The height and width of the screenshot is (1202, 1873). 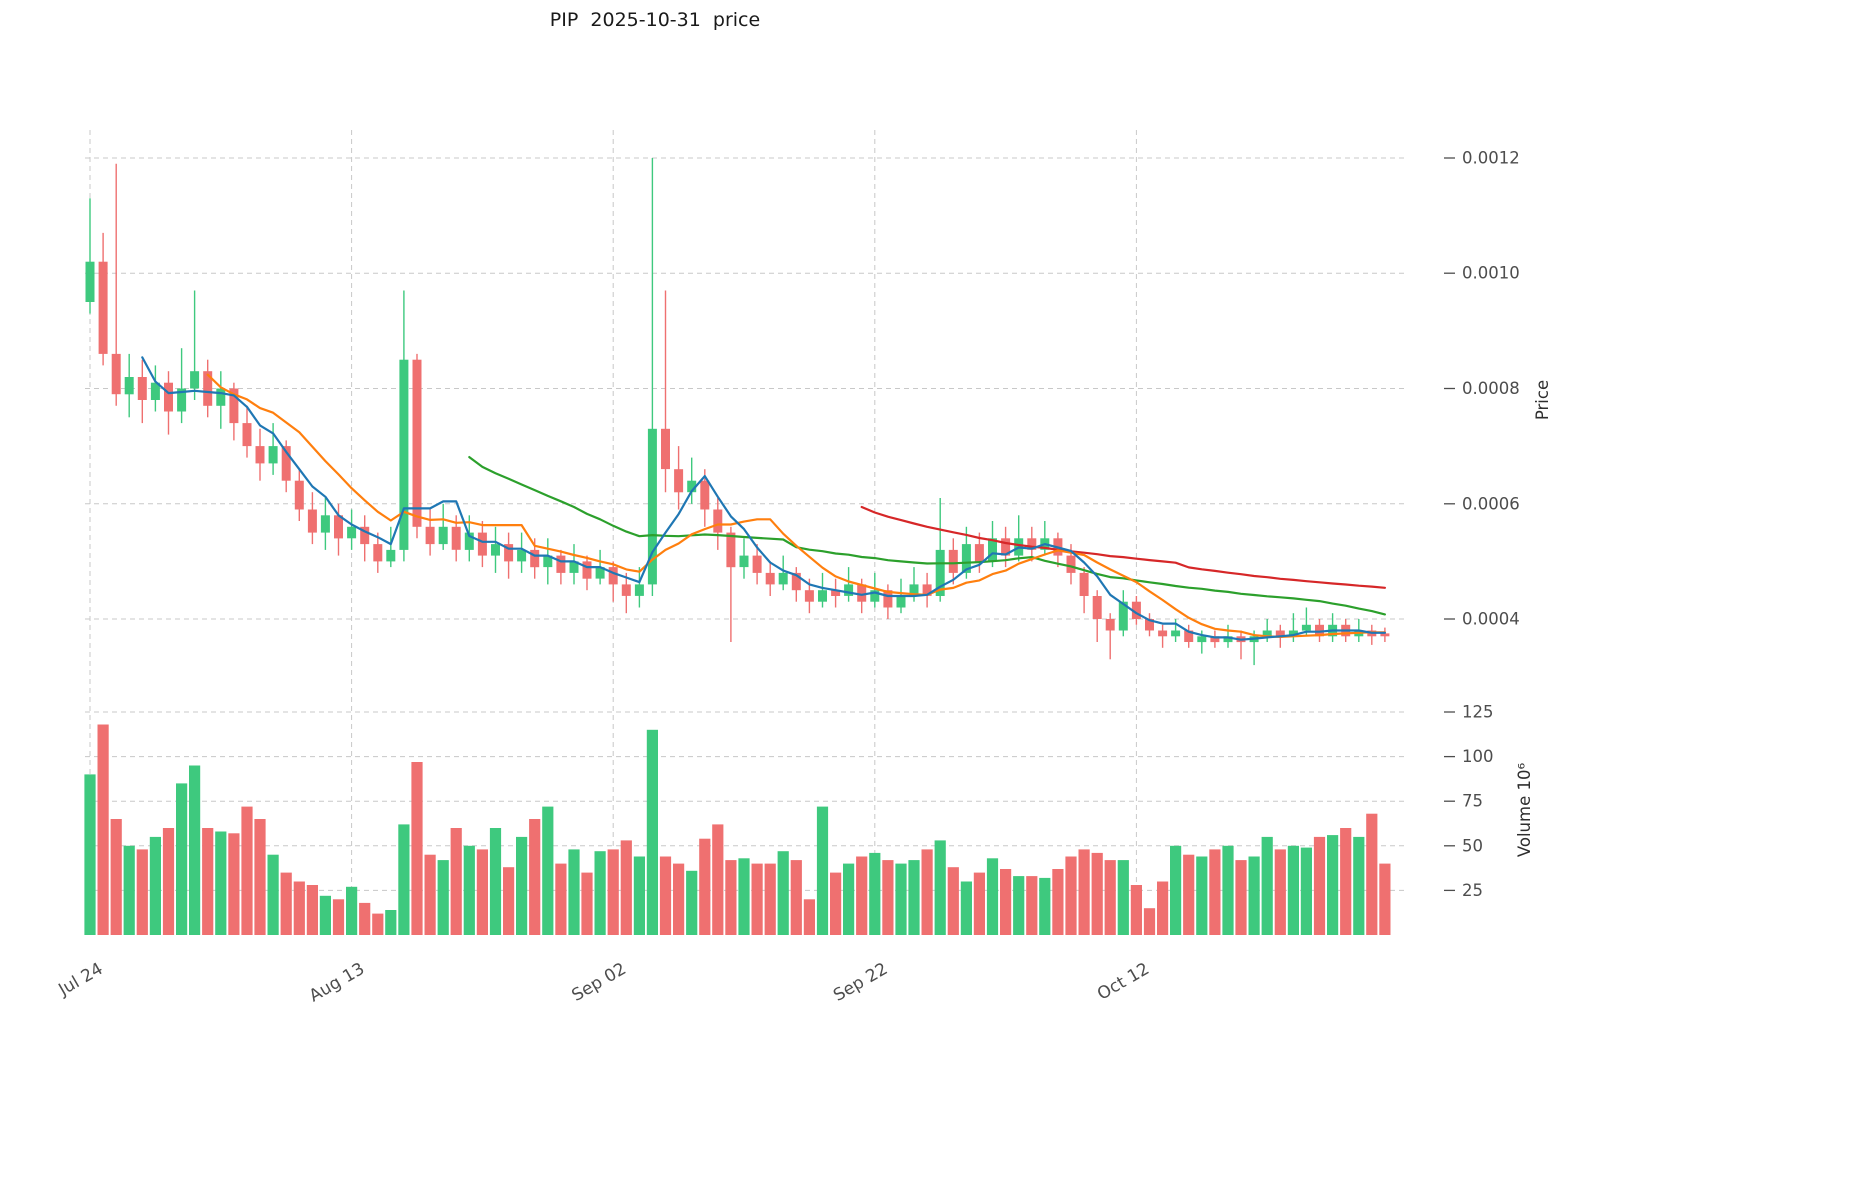 What do you see at coordinates (1491, 503) in the screenshot?
I see `price-tick-label: 0.0006` at bounding box center [1491, 503].